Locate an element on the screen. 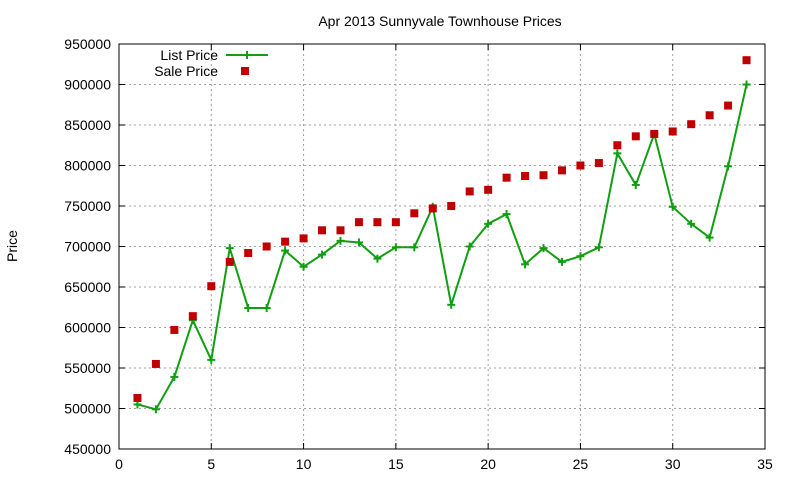 This screenshot has height=480, width=800. x-tick-label: 25 is located at coordinates (581, 464).